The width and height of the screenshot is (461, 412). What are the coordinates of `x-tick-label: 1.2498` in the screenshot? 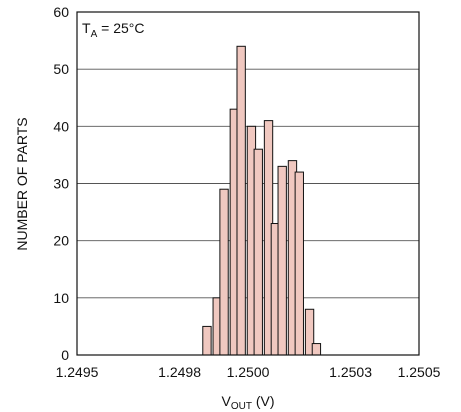 It's located at (179, 372).